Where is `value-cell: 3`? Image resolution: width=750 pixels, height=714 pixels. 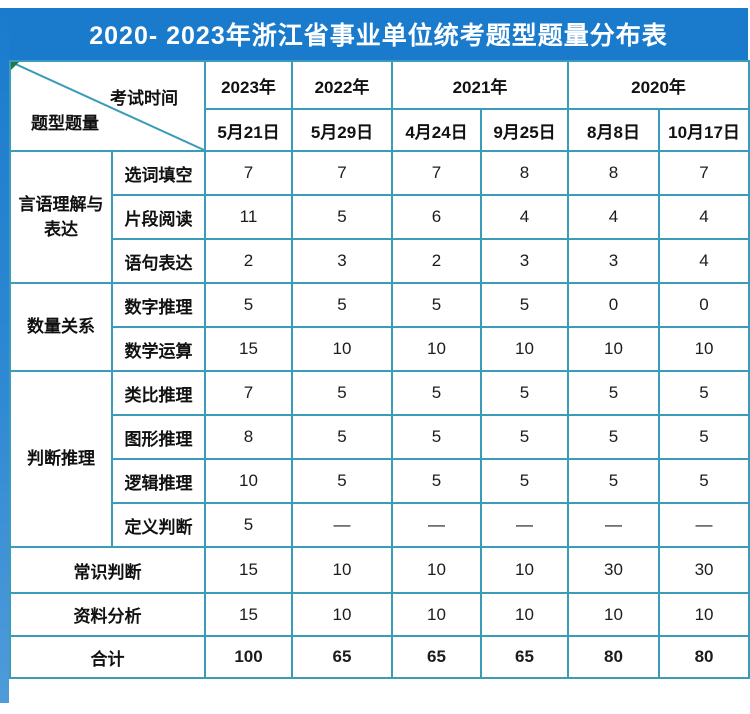 value-cell: 3 is located at coordinates (614, 261).